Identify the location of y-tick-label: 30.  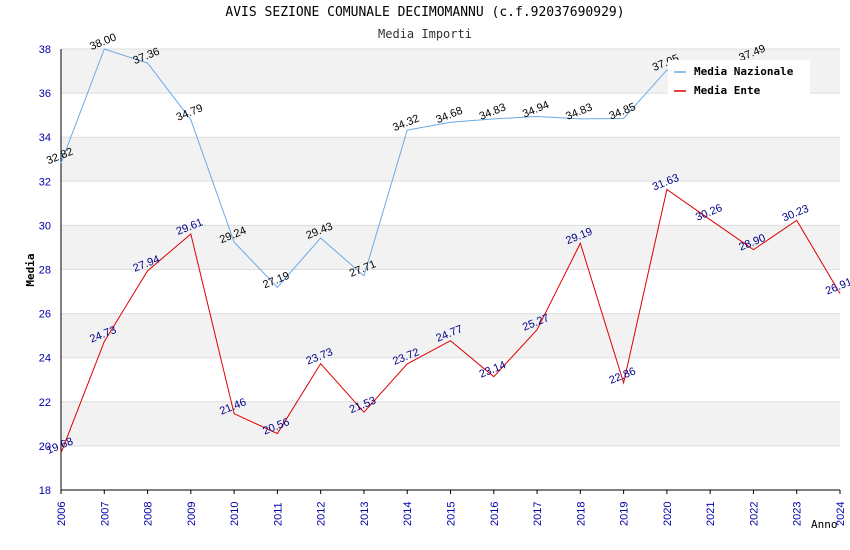
(45, 226).